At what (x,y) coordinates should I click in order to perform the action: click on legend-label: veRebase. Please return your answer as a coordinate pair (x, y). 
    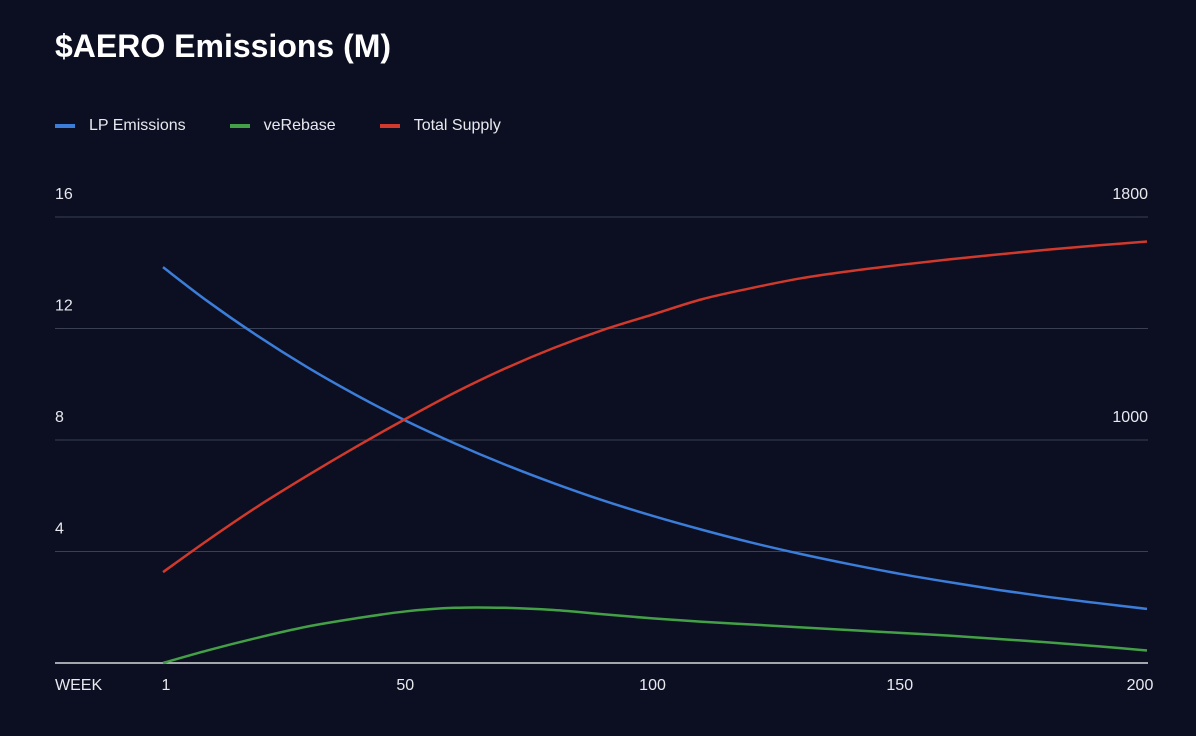
    Looking at the image, I should click on (299, 125).